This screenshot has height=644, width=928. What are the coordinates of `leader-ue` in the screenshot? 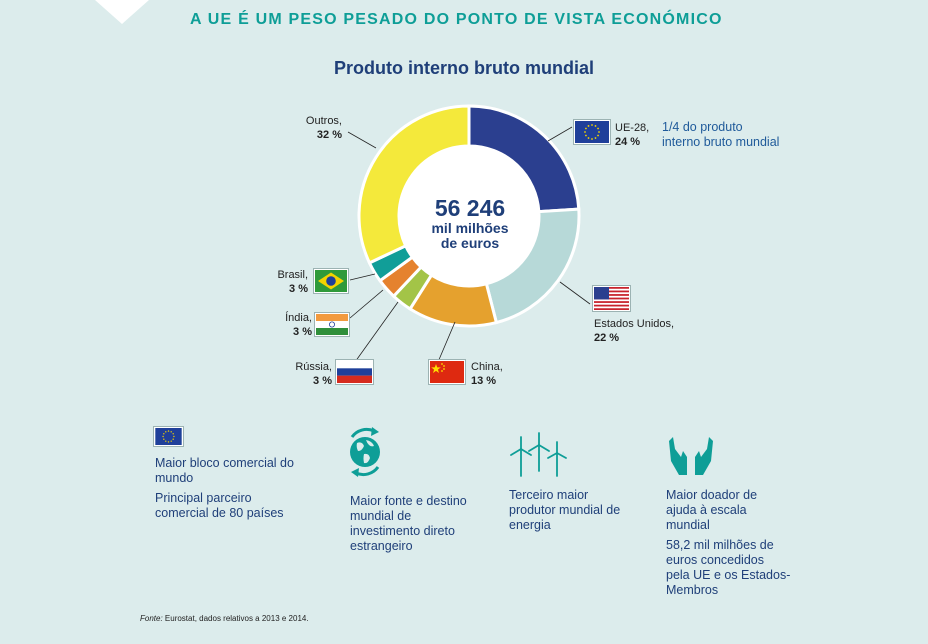 It's located at (560, 134).